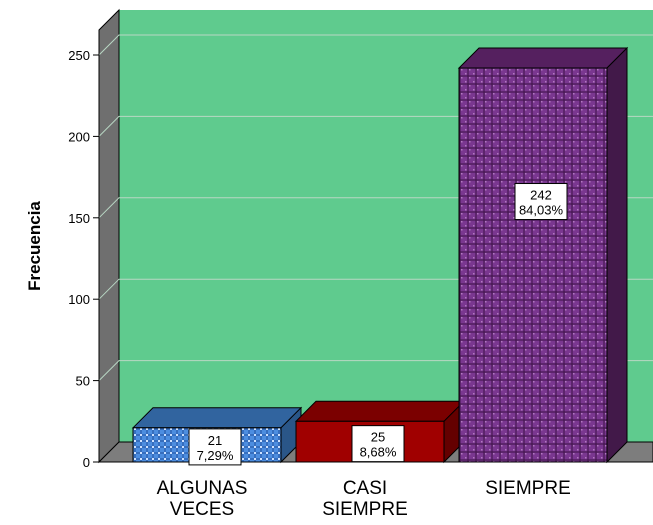 This screenshot has height=525, width=653. Describe the element at coordinates (365, 488) in the screenshot. I see `x-category-label: CASI` at that location.